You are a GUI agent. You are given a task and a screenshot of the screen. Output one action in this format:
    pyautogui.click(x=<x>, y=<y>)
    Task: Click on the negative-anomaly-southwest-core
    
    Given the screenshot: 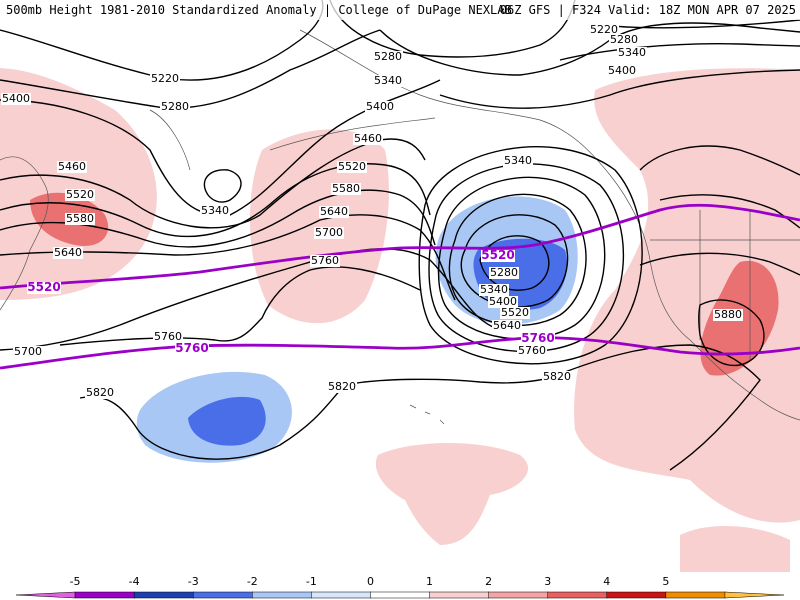 What is the action you would take?
    pyautogui.click(x=227, y=421)
    